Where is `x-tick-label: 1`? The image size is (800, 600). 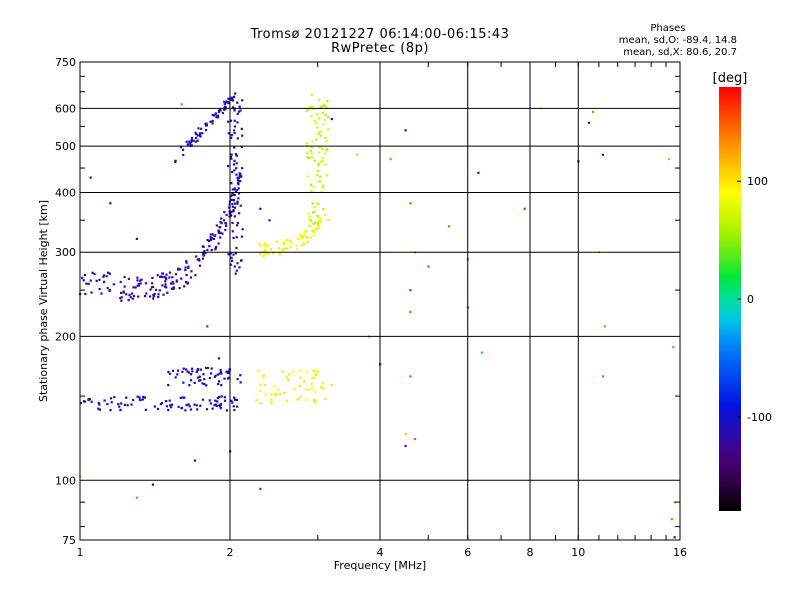 x-tick-label: 1 is located at coordinates (80, 552).